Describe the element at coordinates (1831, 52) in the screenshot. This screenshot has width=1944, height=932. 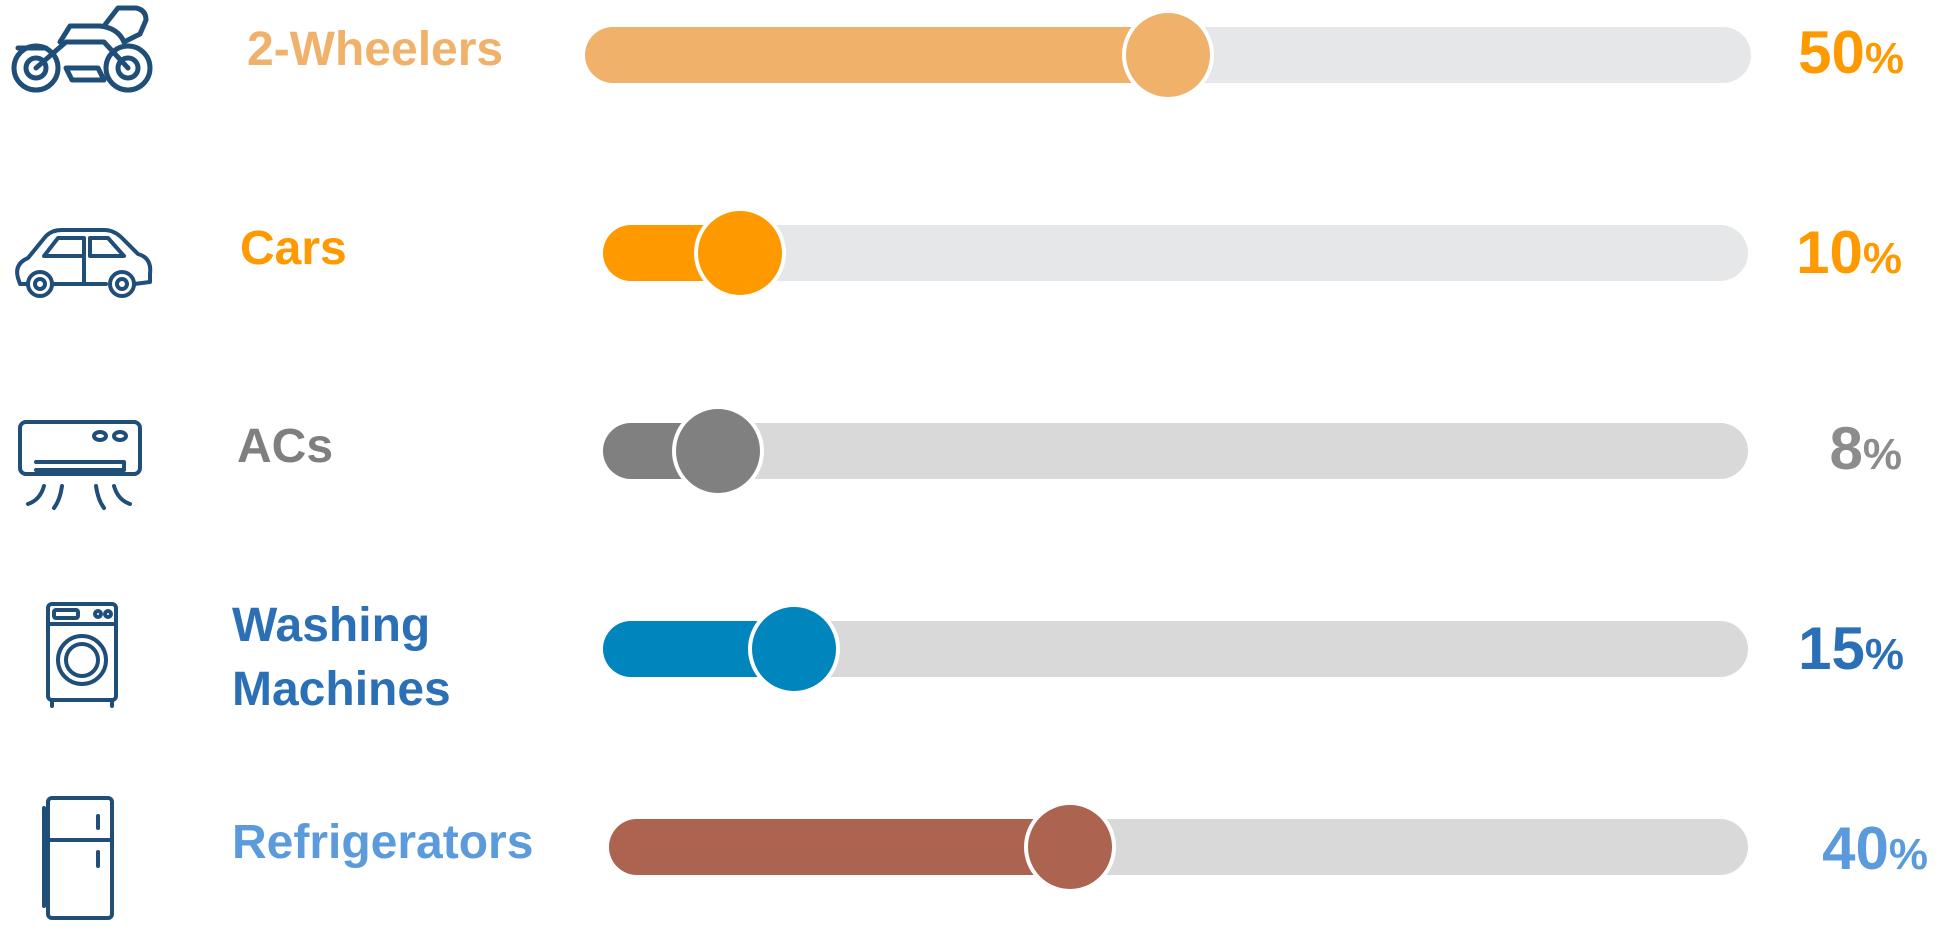
I see `percent-number: 50` at that location.